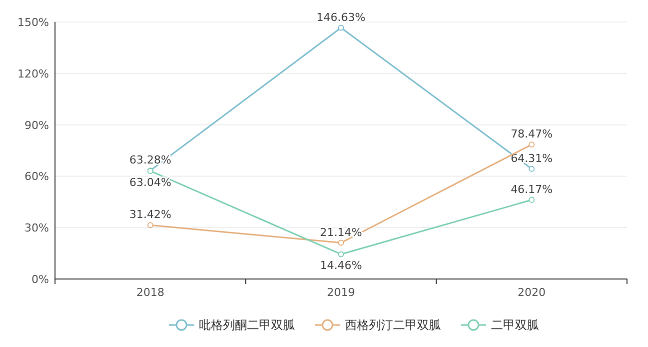  Describe the element at coordinates (531, 134) in the screenshot. I see `data-label: 78.47%` at that location.